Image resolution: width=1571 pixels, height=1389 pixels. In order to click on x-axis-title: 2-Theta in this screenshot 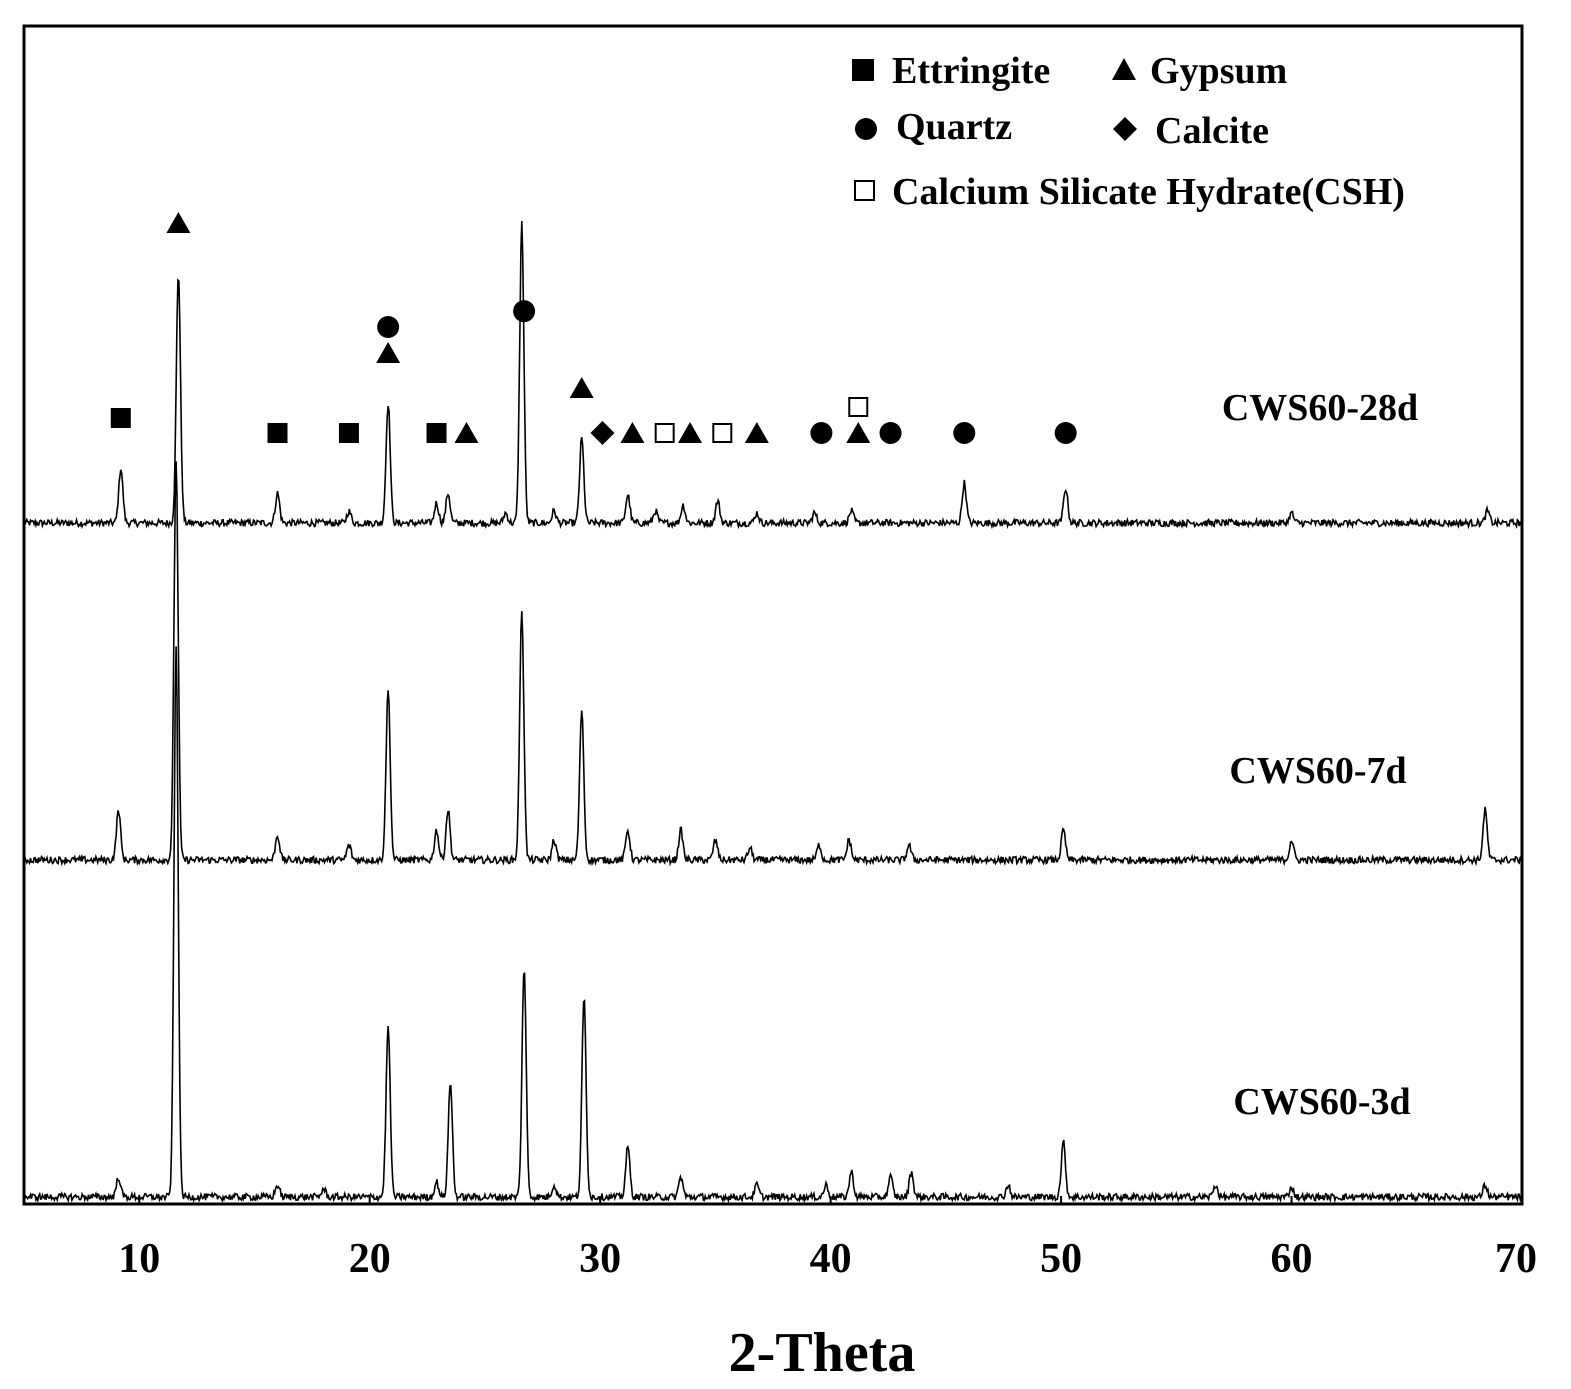, I will do `click(822, 1353)`.